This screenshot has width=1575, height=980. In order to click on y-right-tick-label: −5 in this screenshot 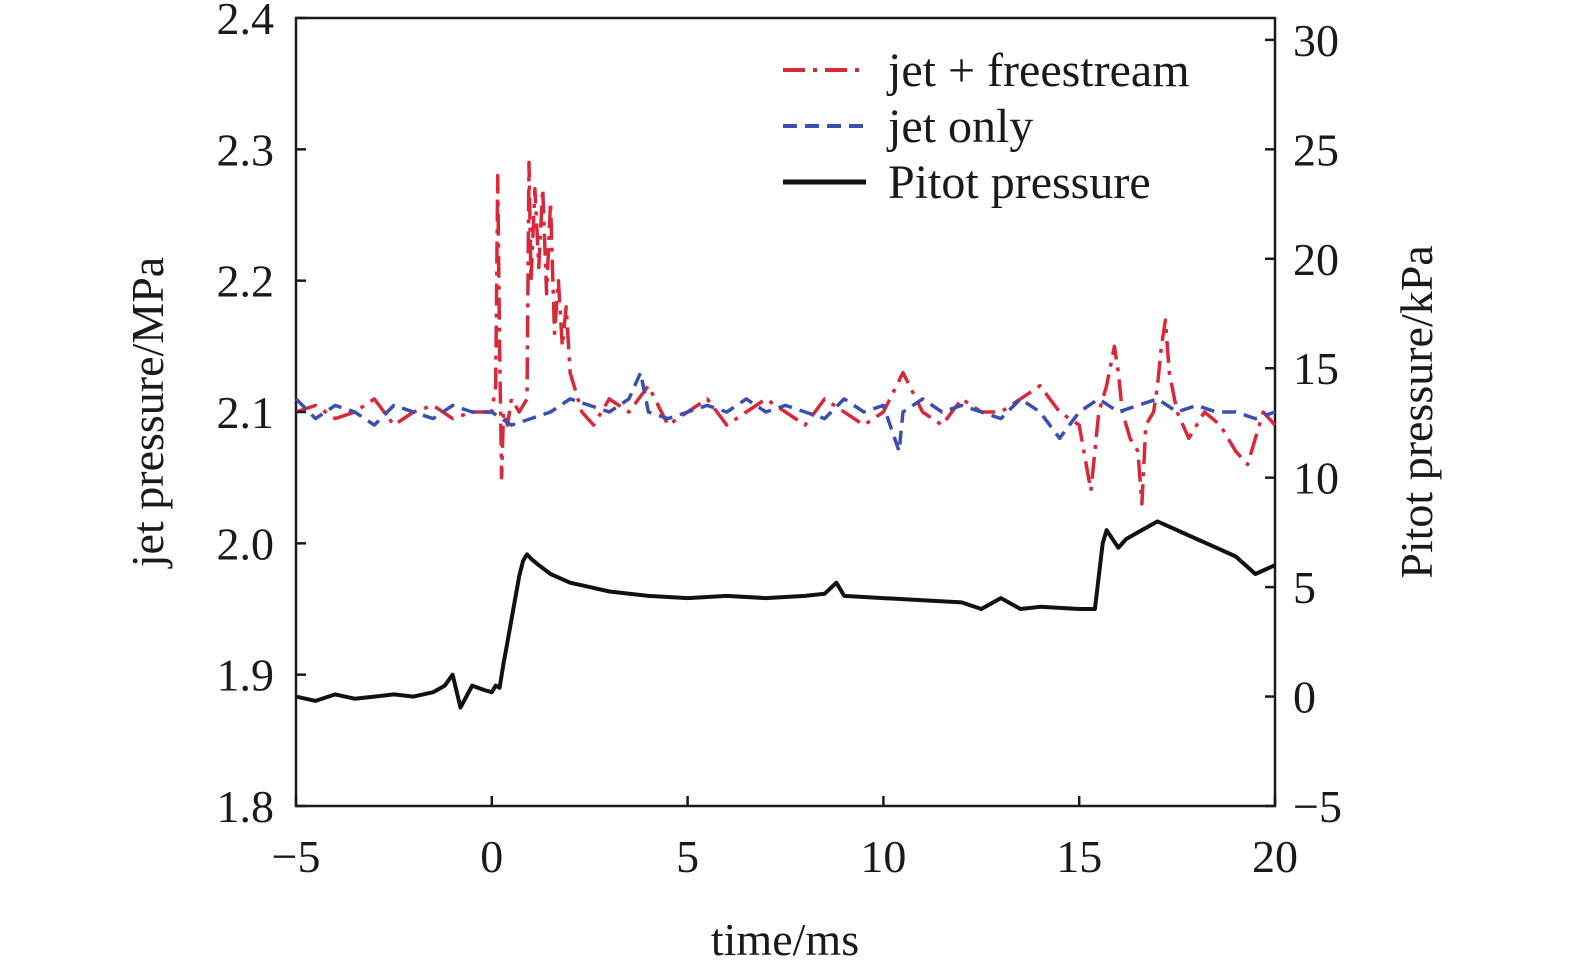, I will do `click(1317, 806)`.